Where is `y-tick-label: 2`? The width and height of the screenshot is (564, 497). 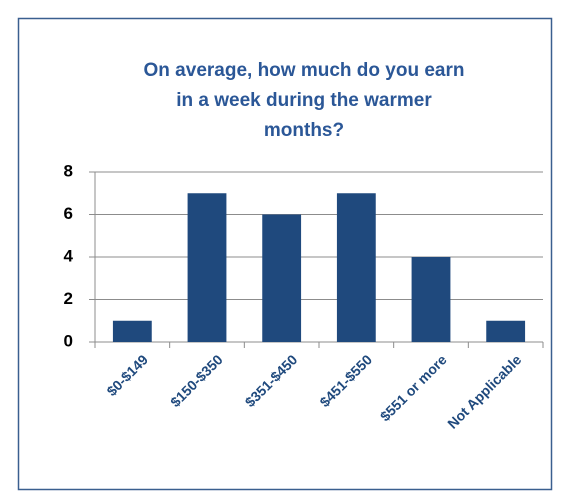
y-tick-label: 2 is located at coordinates (68, 298).